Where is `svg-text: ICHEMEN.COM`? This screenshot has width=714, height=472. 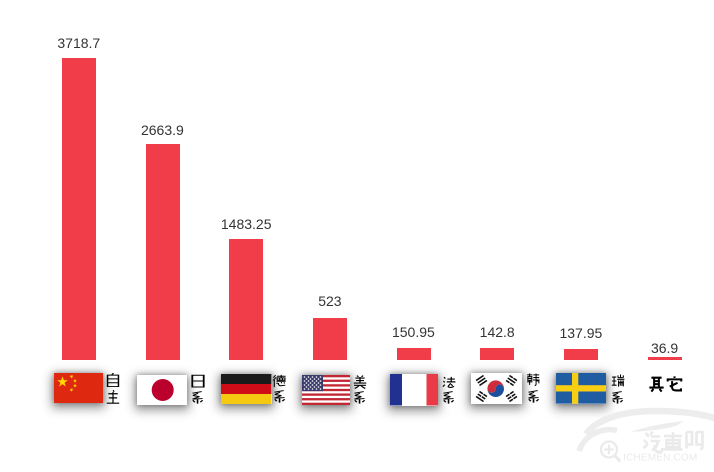 svg-text: ICHEMEN.COM is located at coordinates (660, 458).